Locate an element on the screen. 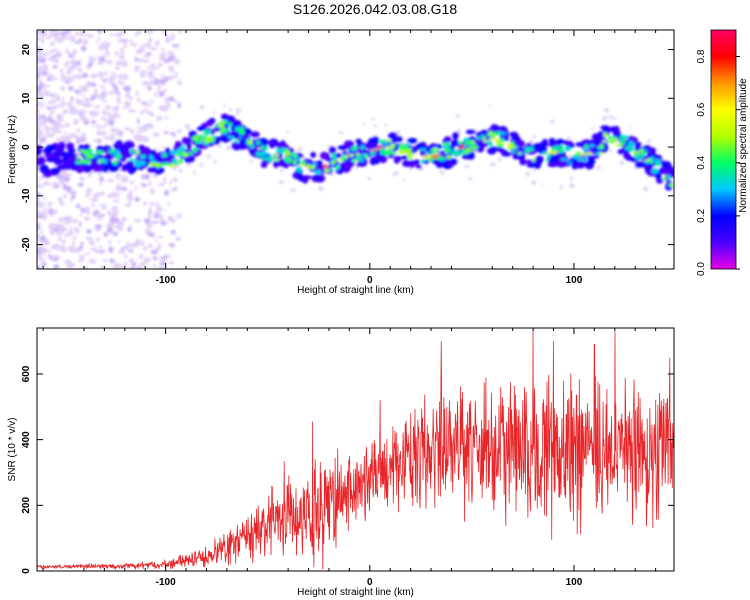 The image size is (750, 600). page-title: S126.2026.042.03.08.G18 is located at coordinates (375, 9).